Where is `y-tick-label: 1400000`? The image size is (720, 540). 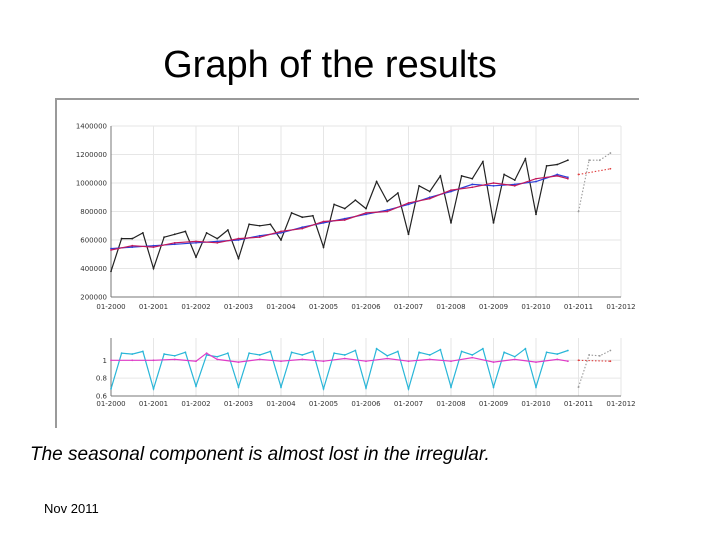
y-tick-label: 1400000 is located at coordinates (91, 127).